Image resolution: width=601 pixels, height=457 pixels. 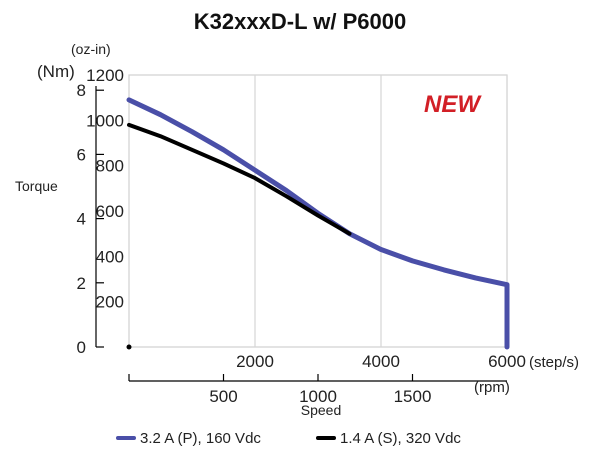 I want to click on right-tick-label: 1200, so click(x=105, y=75).